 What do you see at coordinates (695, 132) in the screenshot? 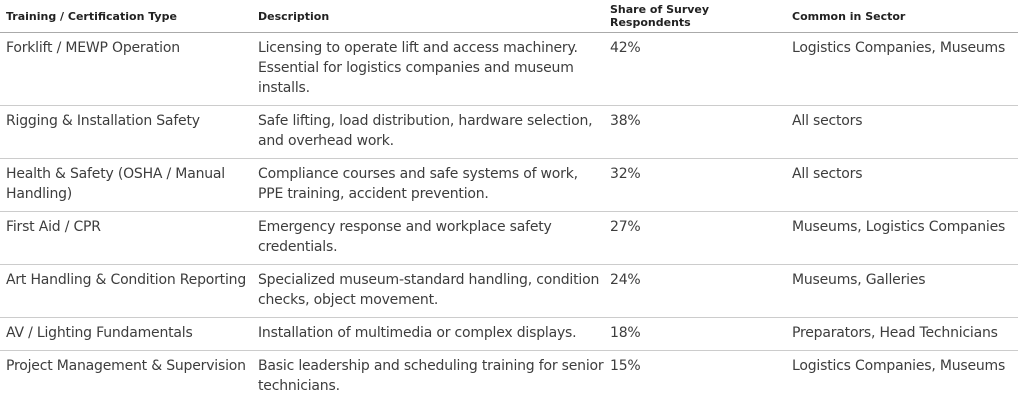
I see `share: 38%` at bounding box center [695, 132].